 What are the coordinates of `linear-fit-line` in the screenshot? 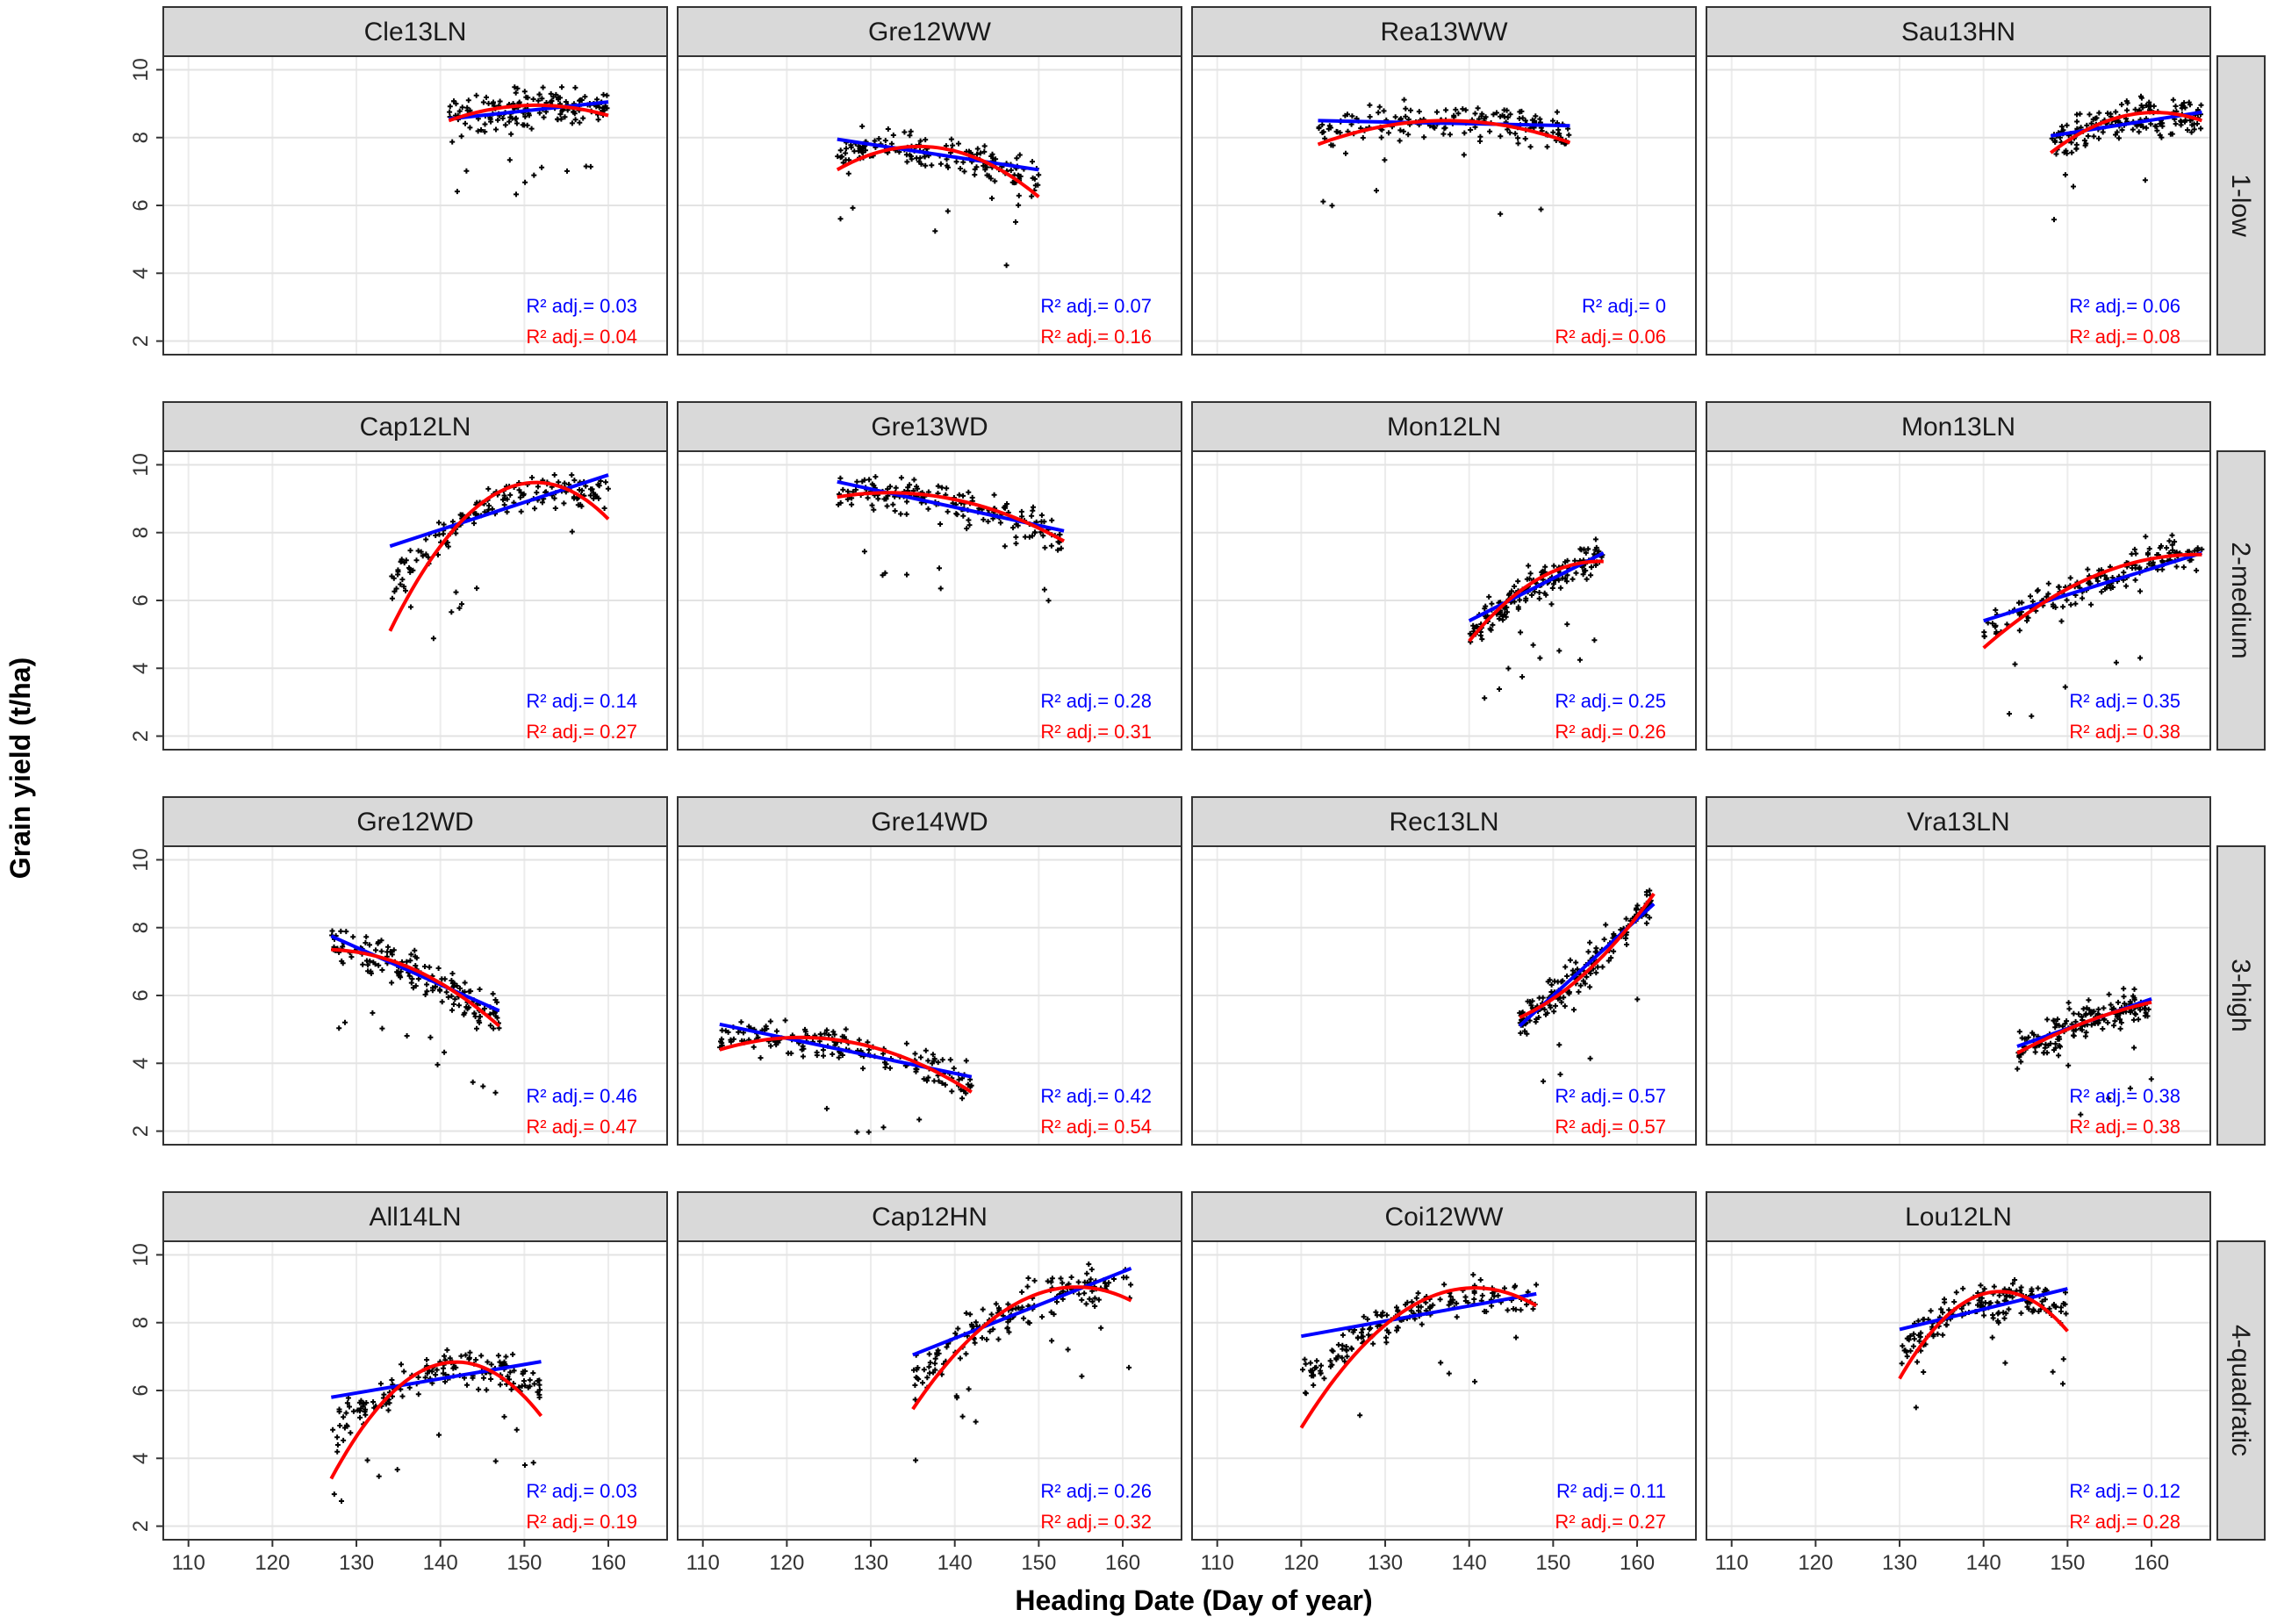 It's located at (529, 111).